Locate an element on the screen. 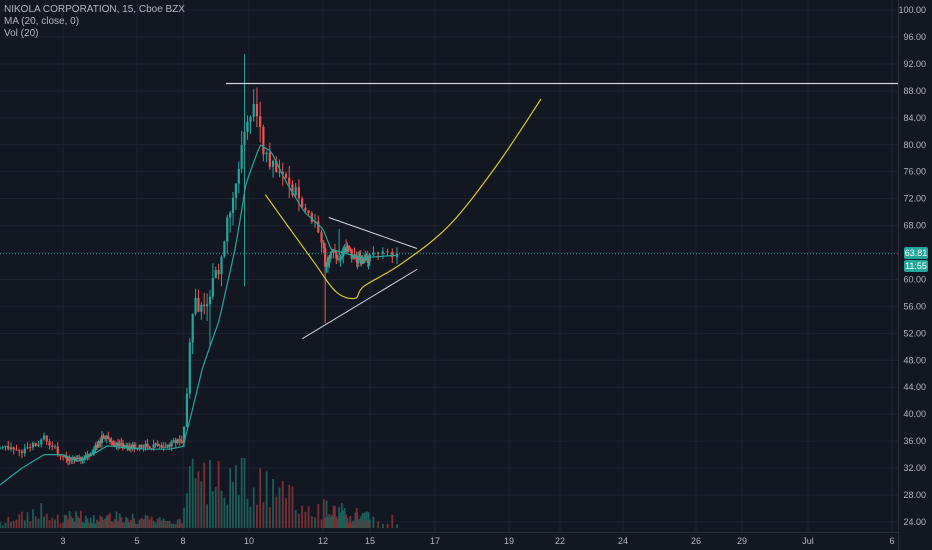 The image size is (932, 550). legend-ma: MA (20, close, 0) is located at coordinates (42, 21).